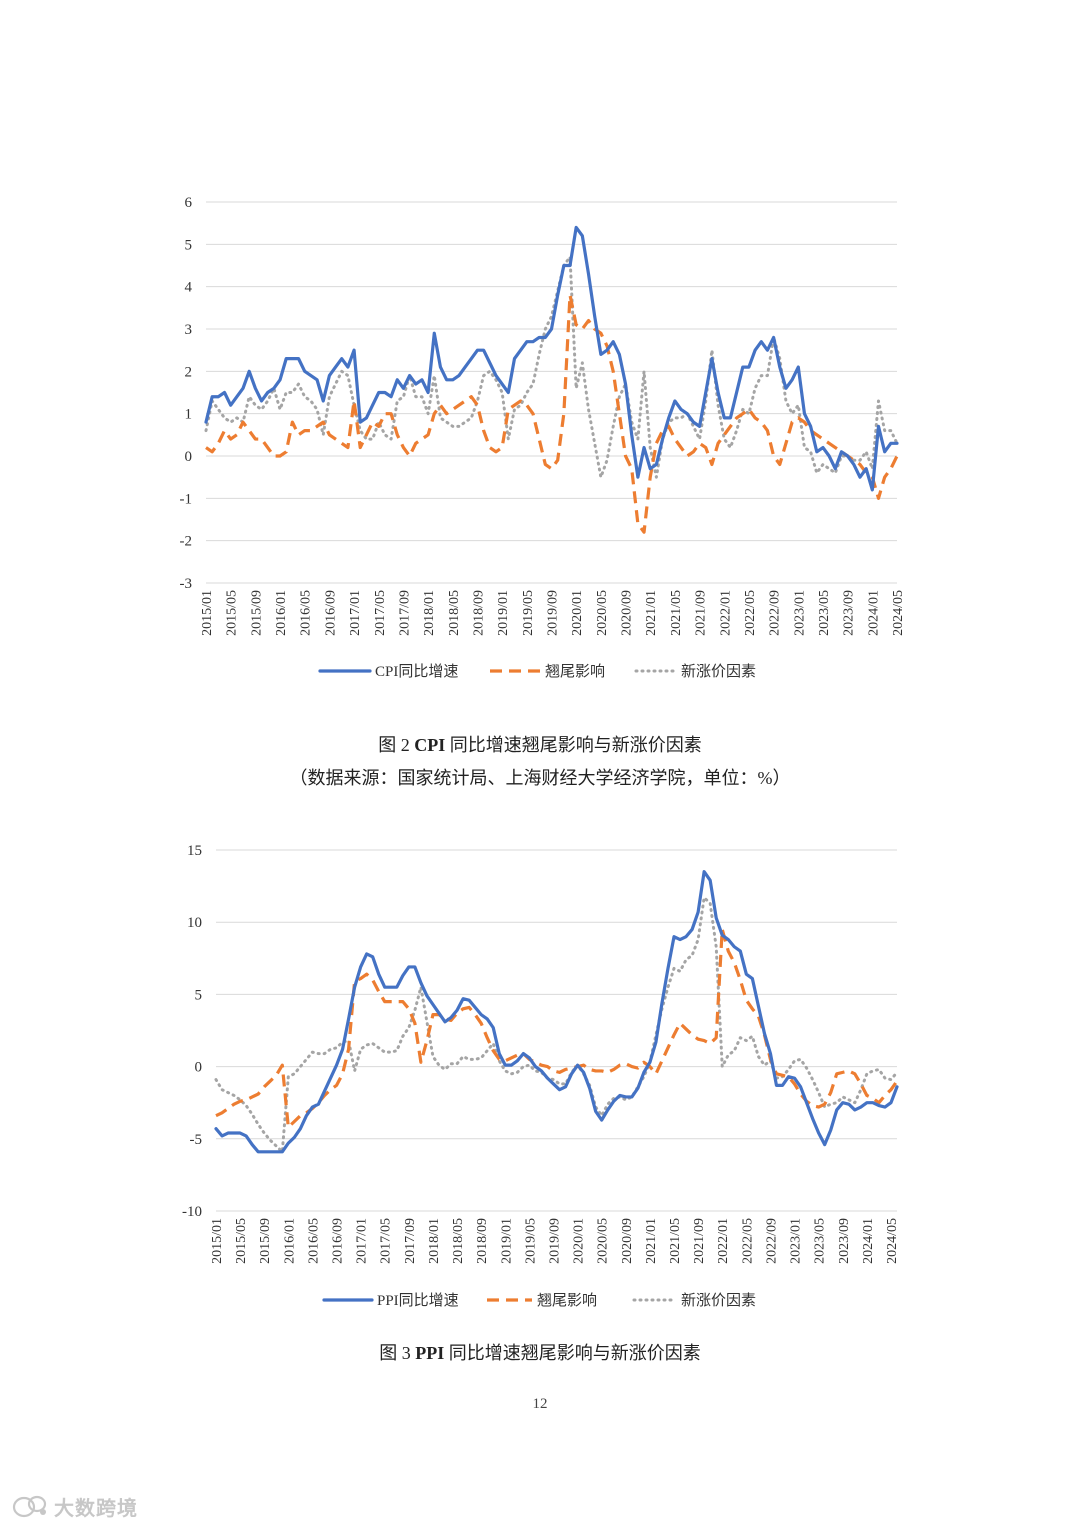 The height and width of the screenshot is (1527, 1080). What do you see at coordinates (410, 1241) in the screenshot?
I see `ppi-x-tick-label: 2017/09` at bounding box center [410, 1241].